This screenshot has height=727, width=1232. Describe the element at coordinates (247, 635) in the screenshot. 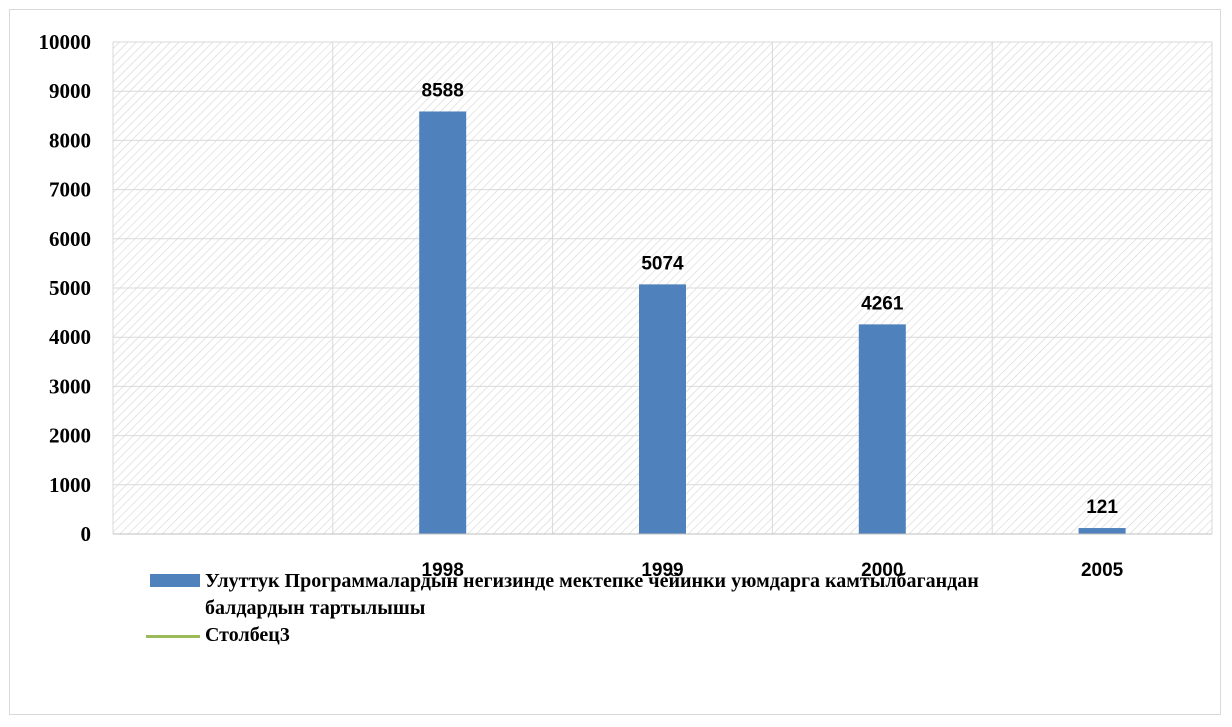

I see `legend-label-series-2: Столбец3` at that location.